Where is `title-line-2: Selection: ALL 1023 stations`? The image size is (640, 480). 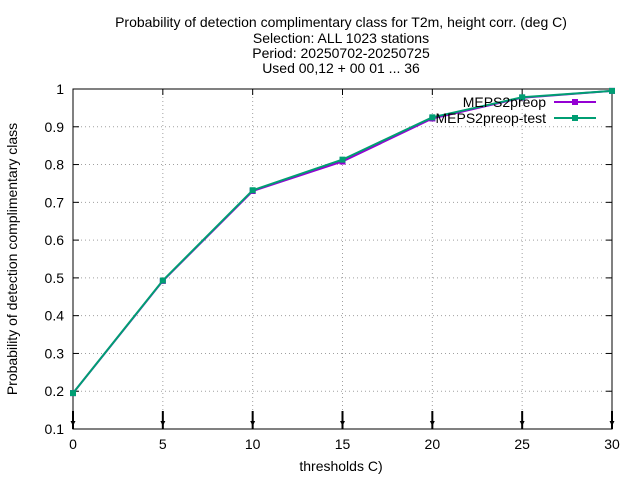
title-line-2: Selection: ALL 1023 stations is located at coordinates (341, 38).